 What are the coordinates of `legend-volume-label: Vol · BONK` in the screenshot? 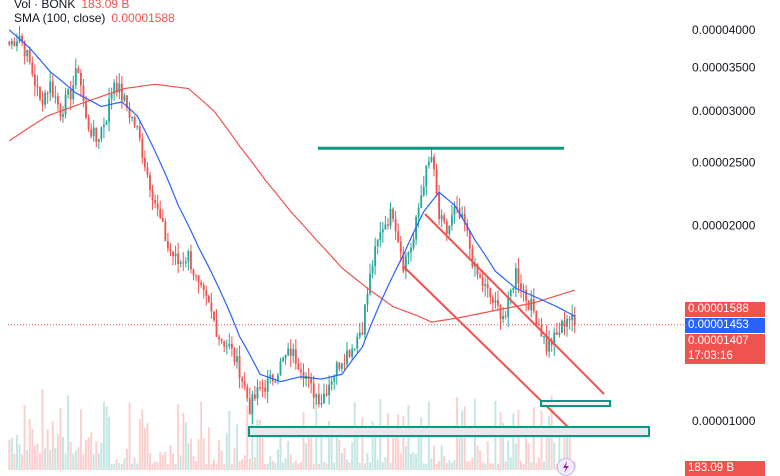 It's located at (45, 5).